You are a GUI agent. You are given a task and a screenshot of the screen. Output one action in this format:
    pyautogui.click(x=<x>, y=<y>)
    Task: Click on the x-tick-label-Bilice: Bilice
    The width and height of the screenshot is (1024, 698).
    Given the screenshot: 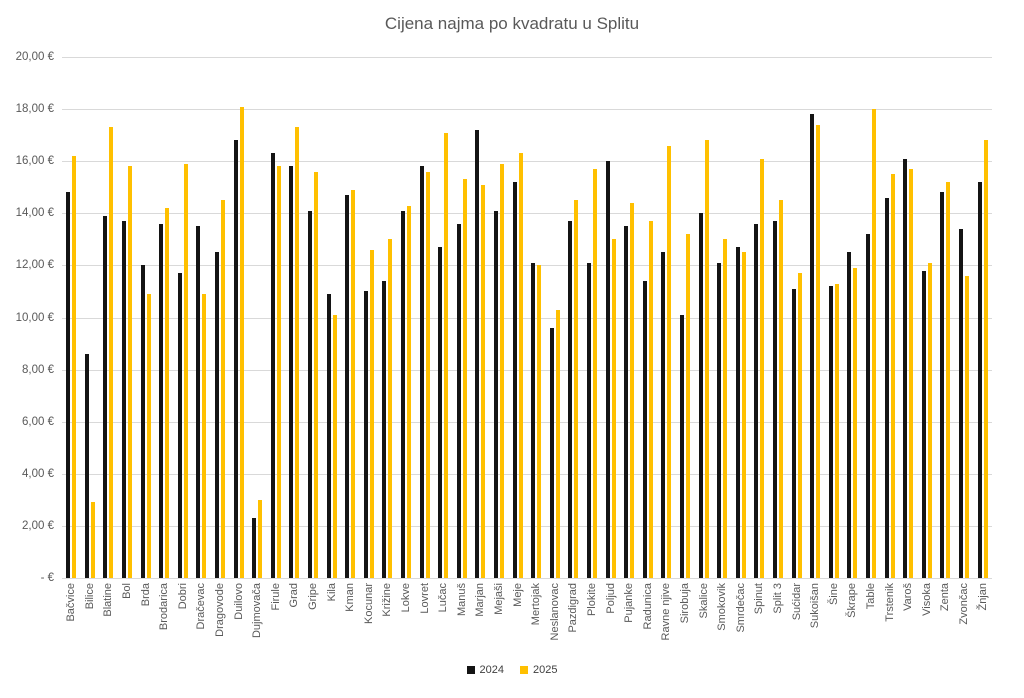 What is the action you would take?
    pyautogui.click(x=90, y=596)
    